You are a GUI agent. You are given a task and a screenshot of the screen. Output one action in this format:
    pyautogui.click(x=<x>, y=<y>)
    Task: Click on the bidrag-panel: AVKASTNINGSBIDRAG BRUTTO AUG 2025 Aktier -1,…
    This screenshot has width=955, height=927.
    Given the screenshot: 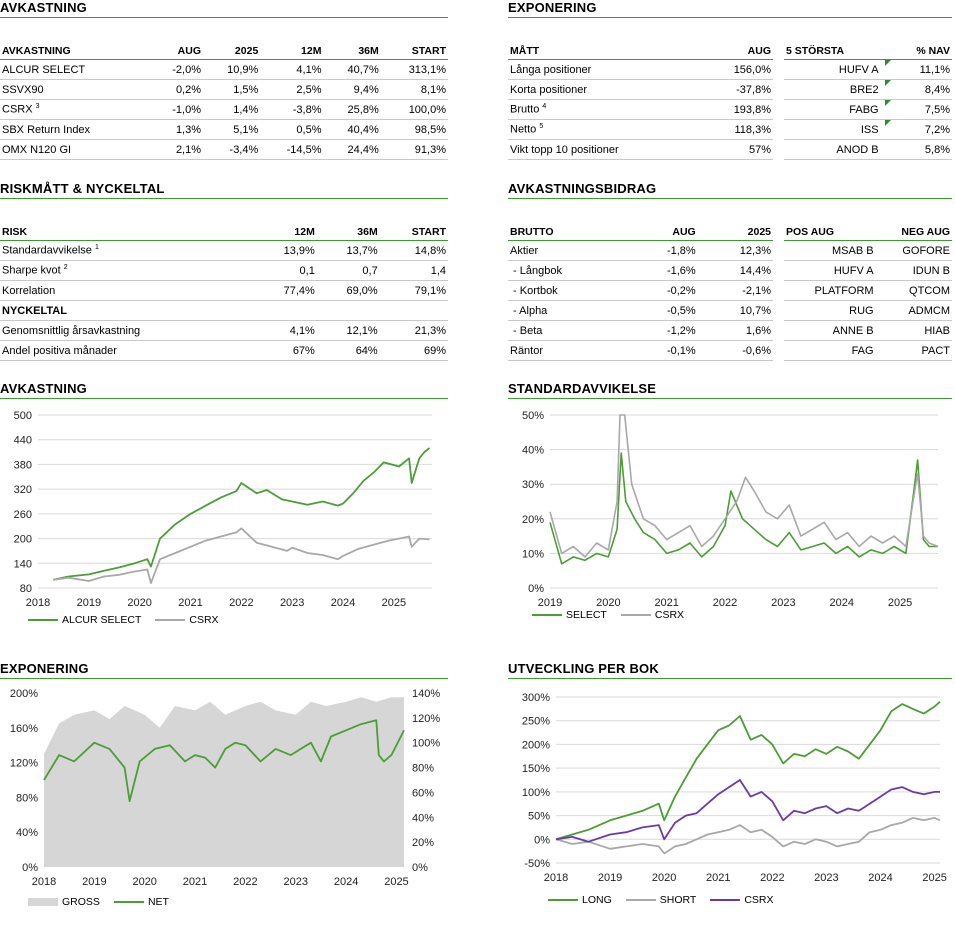 What is the action you would take?
    pyautogui.click(x=730, y=271)
    